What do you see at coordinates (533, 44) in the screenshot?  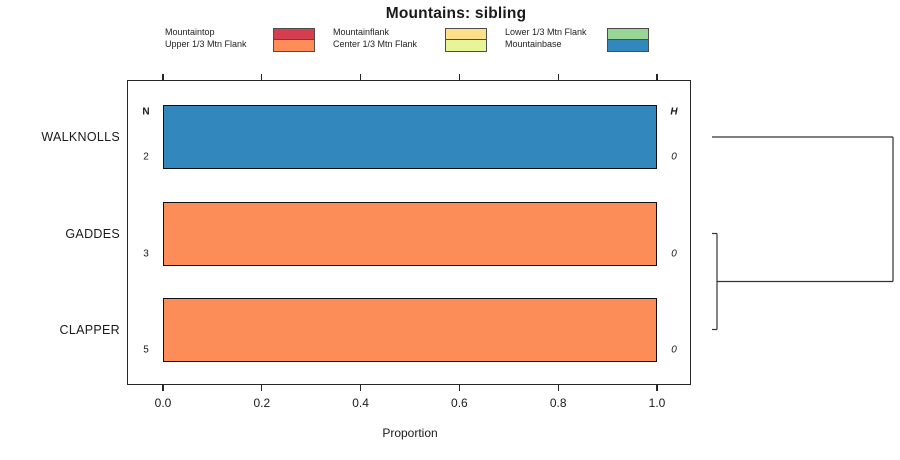 I see `legend-label: Mountainbase` at bounding box center [533, 44].